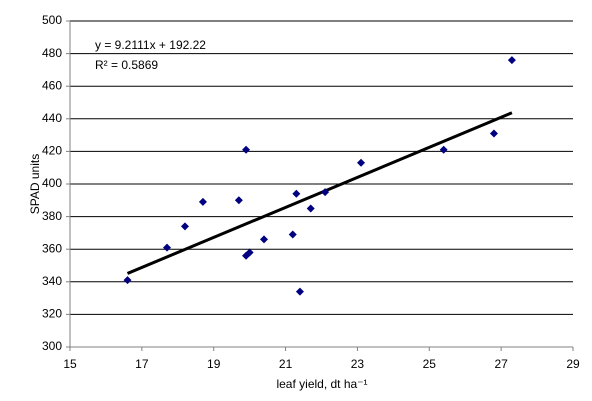 This screenshot has width=592, height=401. Describe the element at coordinates (573, 364) in the screenshot. I see `x-tick-label: 29` at that location.